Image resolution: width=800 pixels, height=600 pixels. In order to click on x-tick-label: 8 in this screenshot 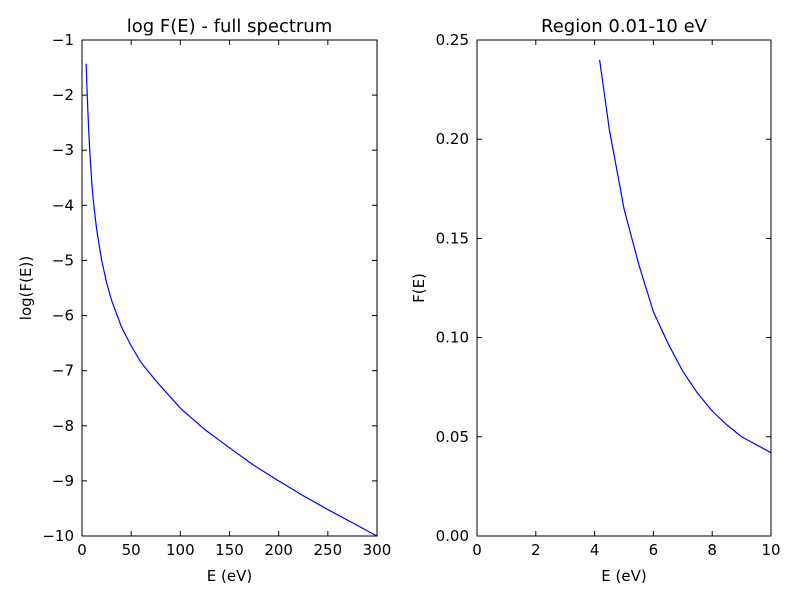, I will do `click(712, 550)`.